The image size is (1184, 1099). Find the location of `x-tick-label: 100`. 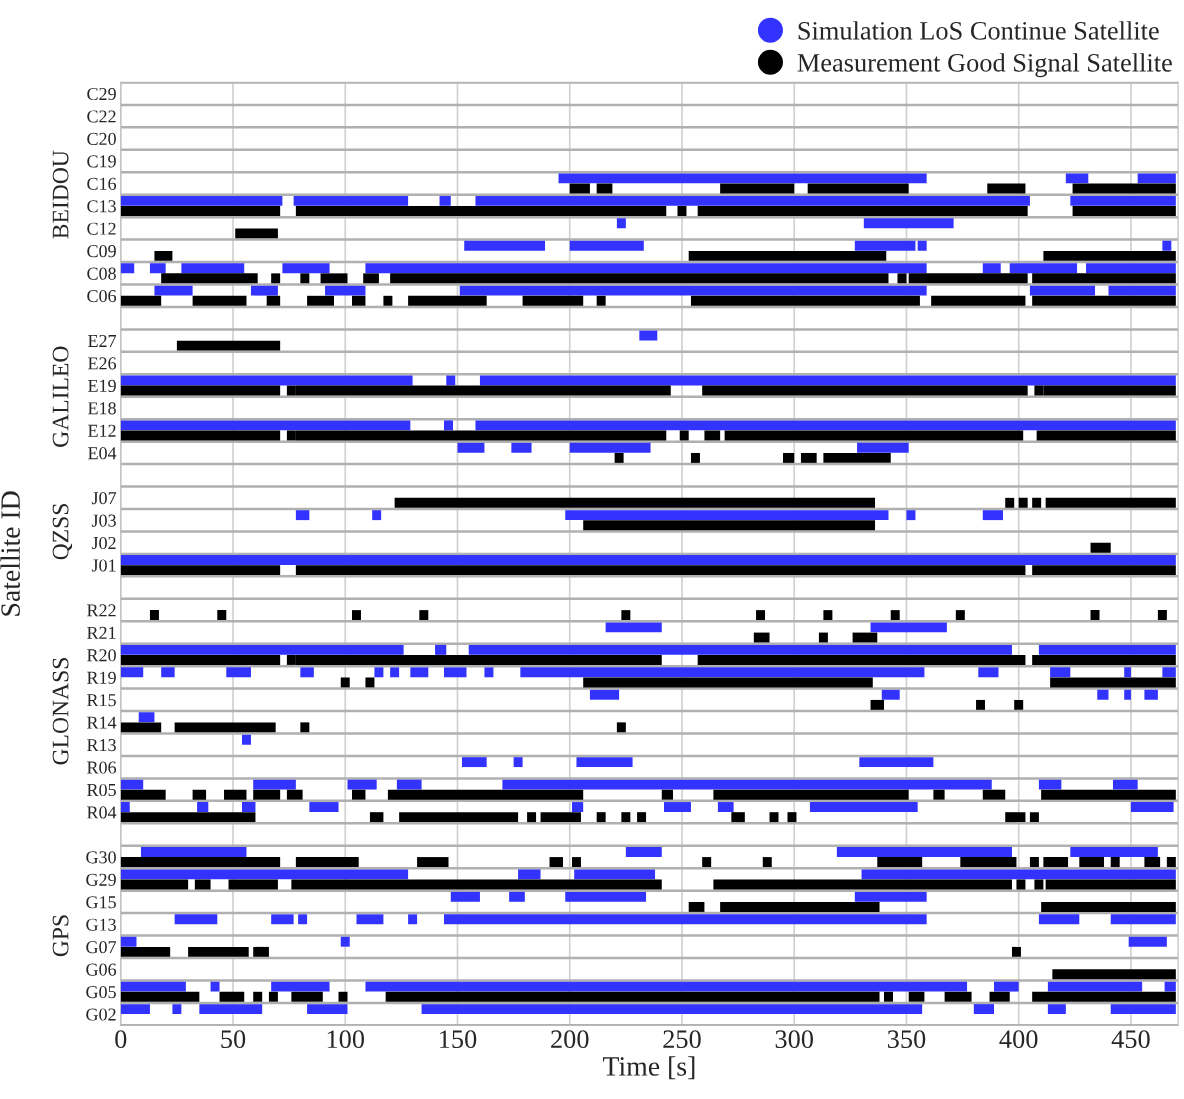

x-tick-label: 100 is located at coordinates (346, 1039).